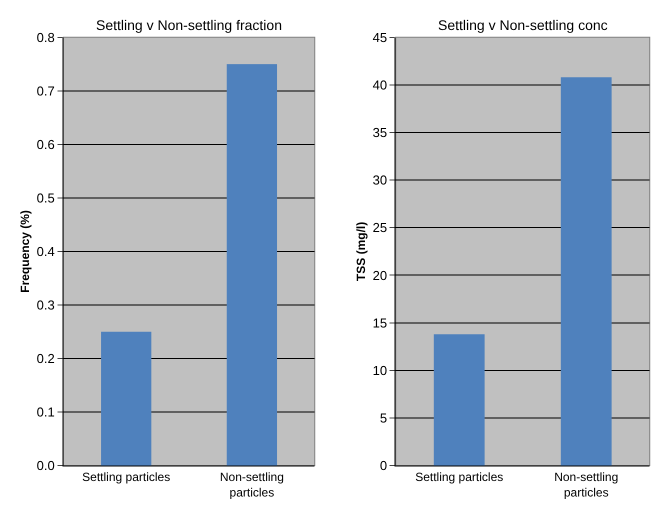 This screenshot has width=653, height=520. What do you see at coordinates (380, 132) in the screenshot?
I see `y-tick-label: 35` at bounding box center [380, 132].